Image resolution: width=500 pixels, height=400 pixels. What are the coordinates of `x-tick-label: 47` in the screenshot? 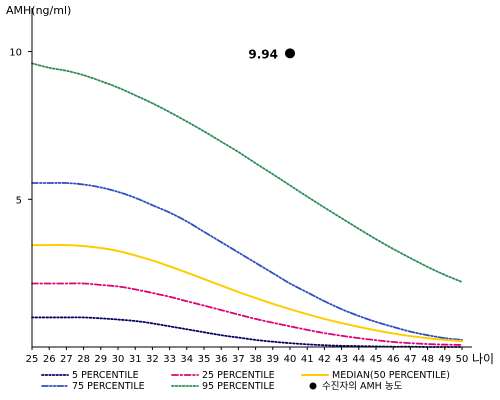 It's located at (410, 359).